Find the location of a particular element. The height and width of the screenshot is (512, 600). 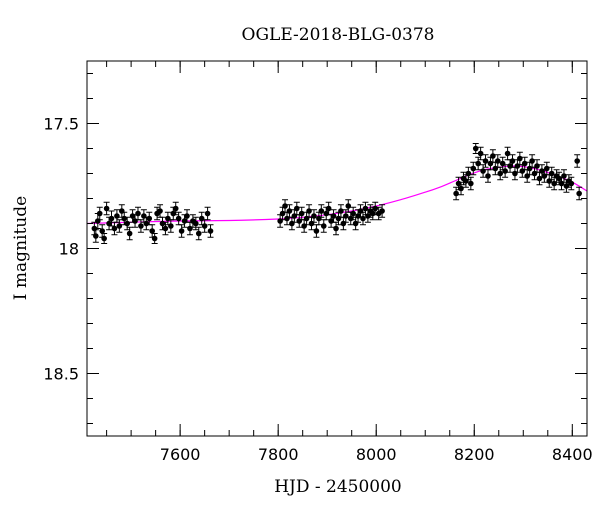

model-curve is located at coordinates (337, 195).